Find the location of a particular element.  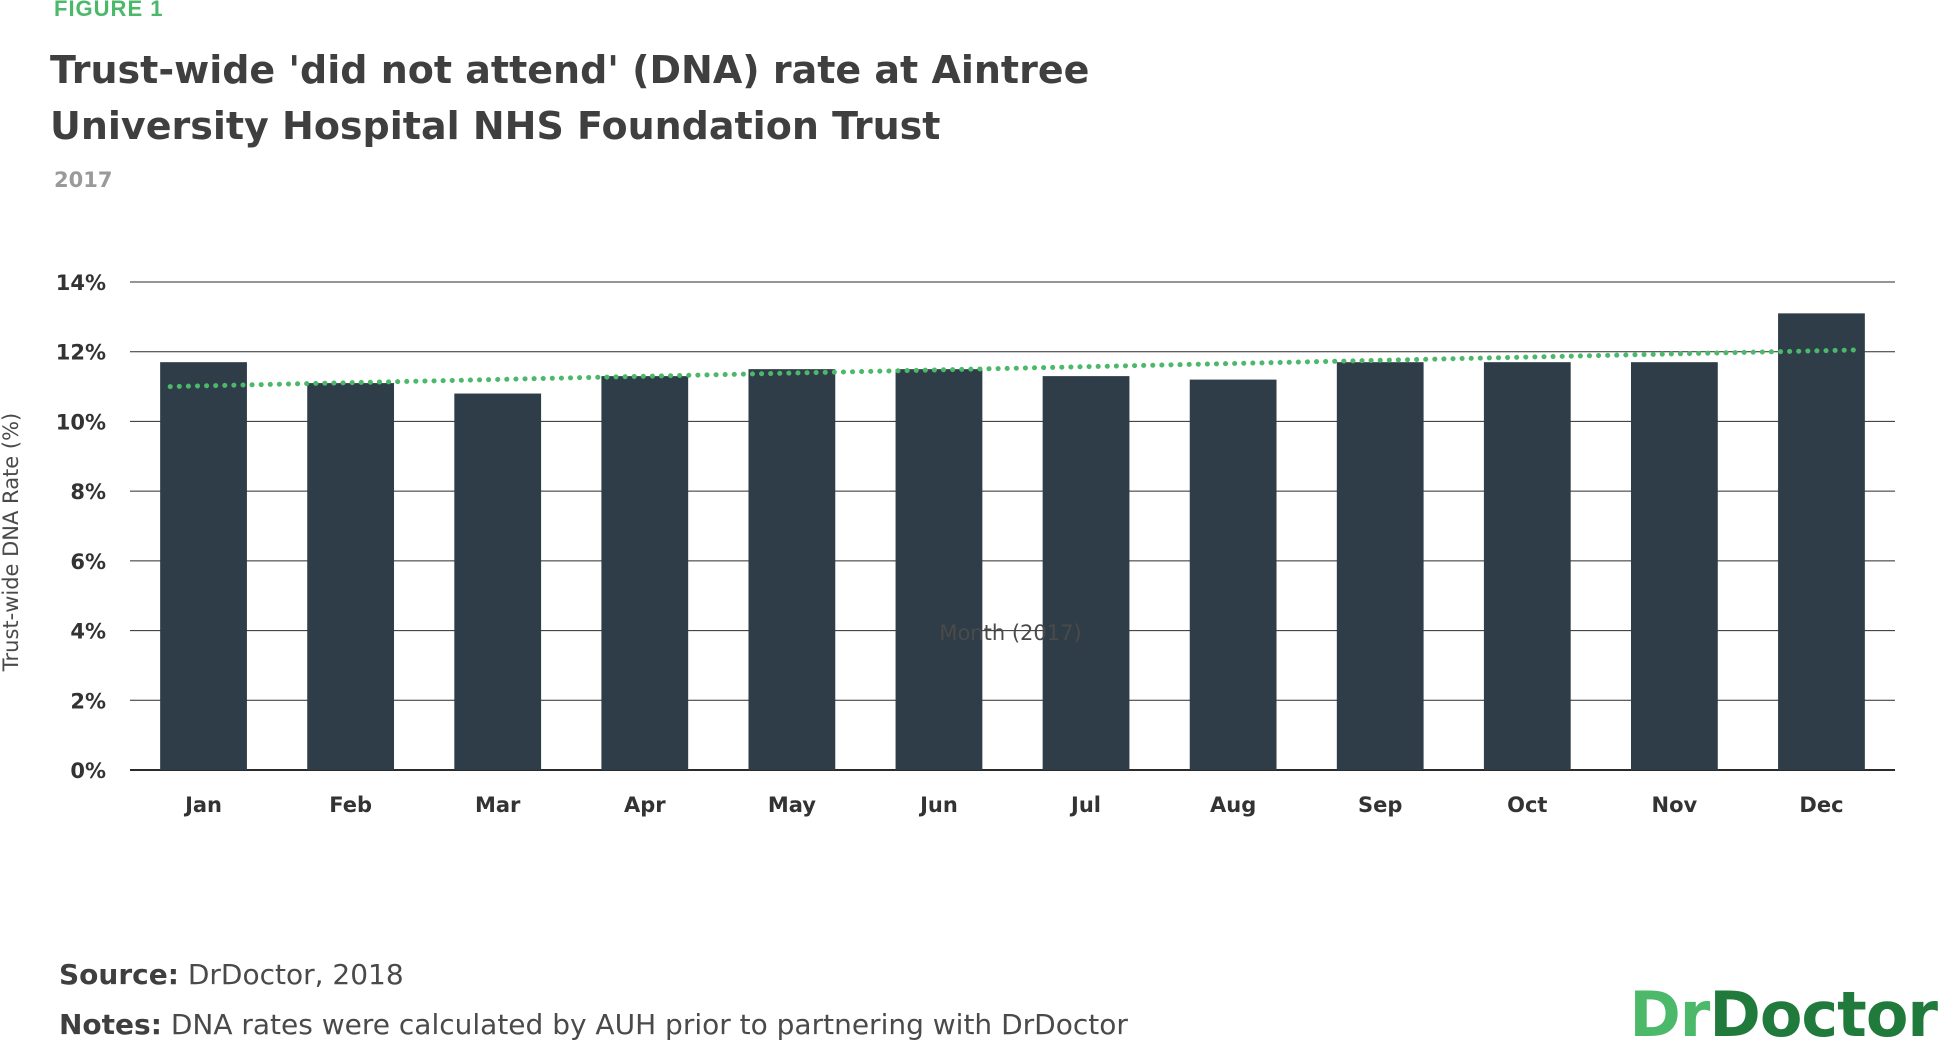

y-axis-ticks: 0% 2% 4% 6% 8% 10% 12% 14% is located at coordinates (81, 527).